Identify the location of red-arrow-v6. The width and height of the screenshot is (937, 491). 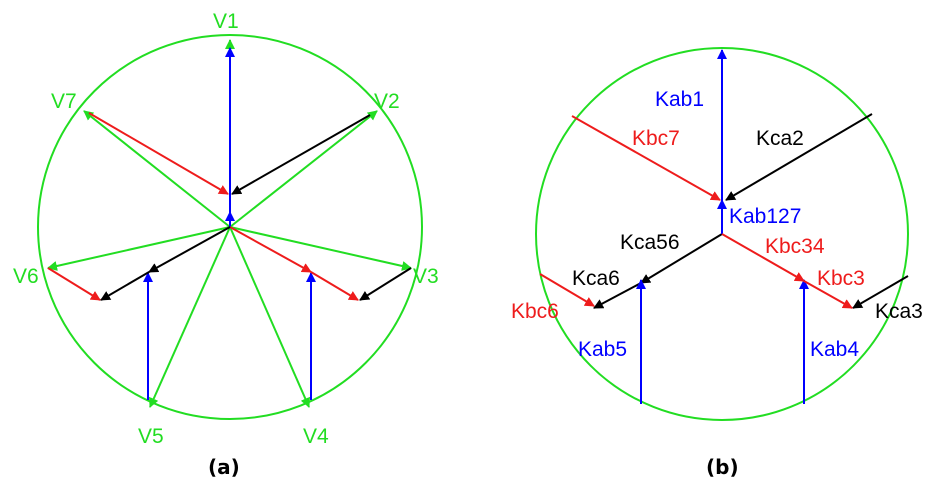
(74, 284).